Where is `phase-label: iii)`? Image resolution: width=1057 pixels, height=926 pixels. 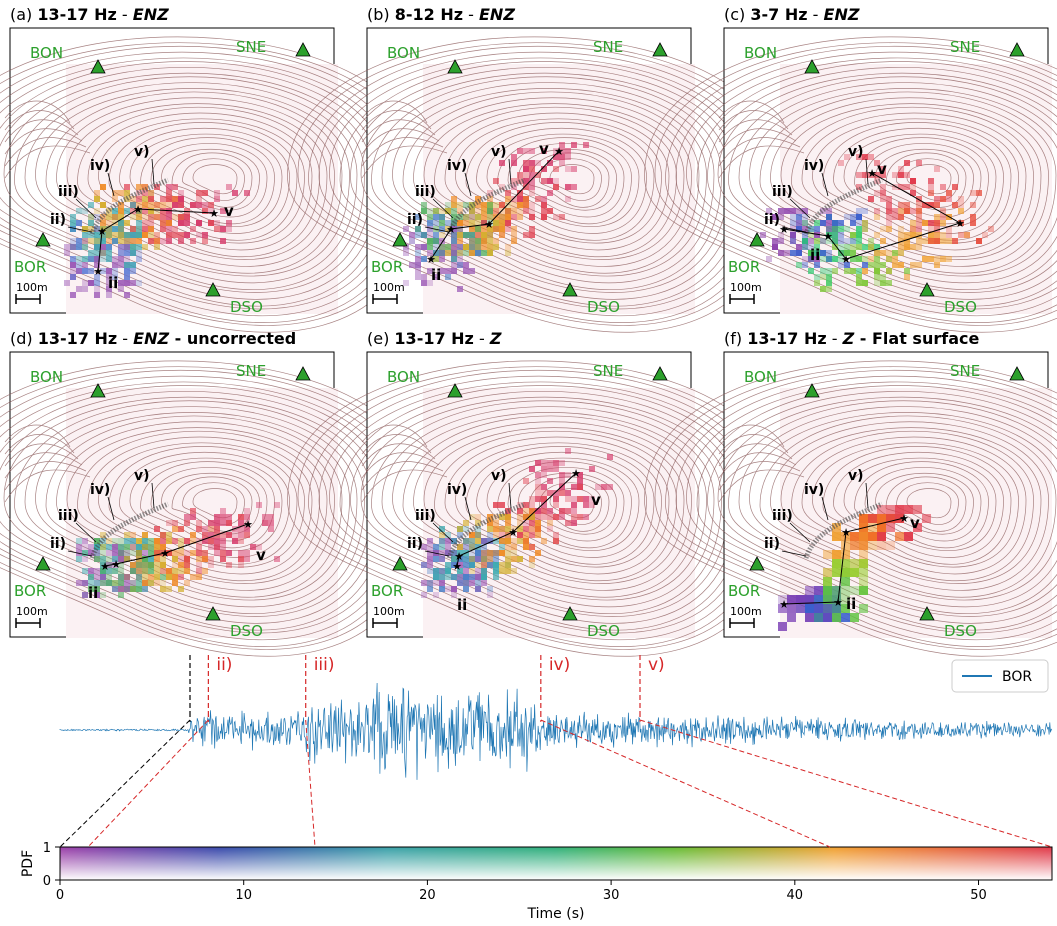
phase-label: iii) is located at coordinates (425, 516).